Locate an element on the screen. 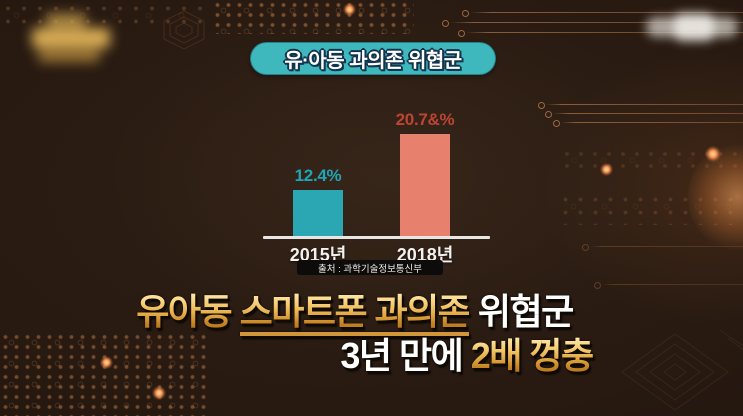 This screenshot has width=743, height=416. headline-white-text: 3년 만에 is located at coordinates (405, 355).